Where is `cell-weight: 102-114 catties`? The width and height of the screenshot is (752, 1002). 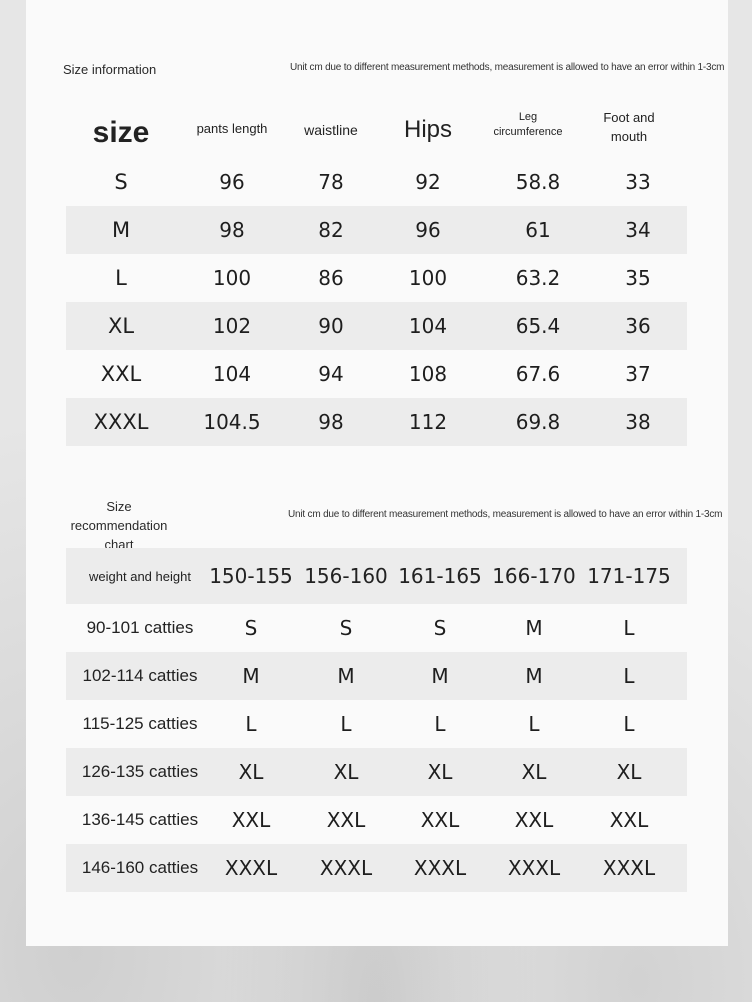 cell-weight: 102-114 catties is located at coordinates (140, 675).